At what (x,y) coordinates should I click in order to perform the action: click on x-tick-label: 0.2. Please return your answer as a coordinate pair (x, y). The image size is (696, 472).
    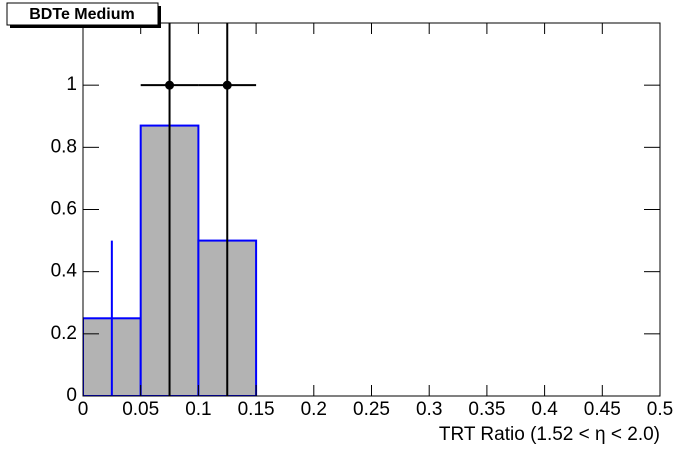
    Looking at the image, I should click on (314, 409).